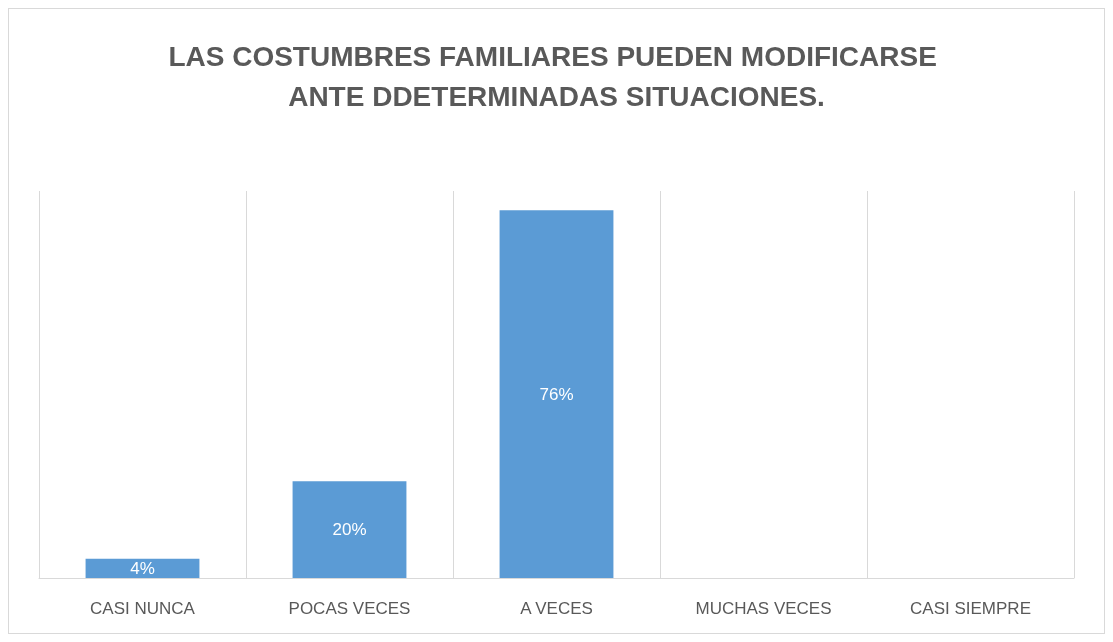  What do you see at coordinates (556, 608) in the screenshot?
I see `x-tick-label: A VECES` at bounding box center [556, 608].